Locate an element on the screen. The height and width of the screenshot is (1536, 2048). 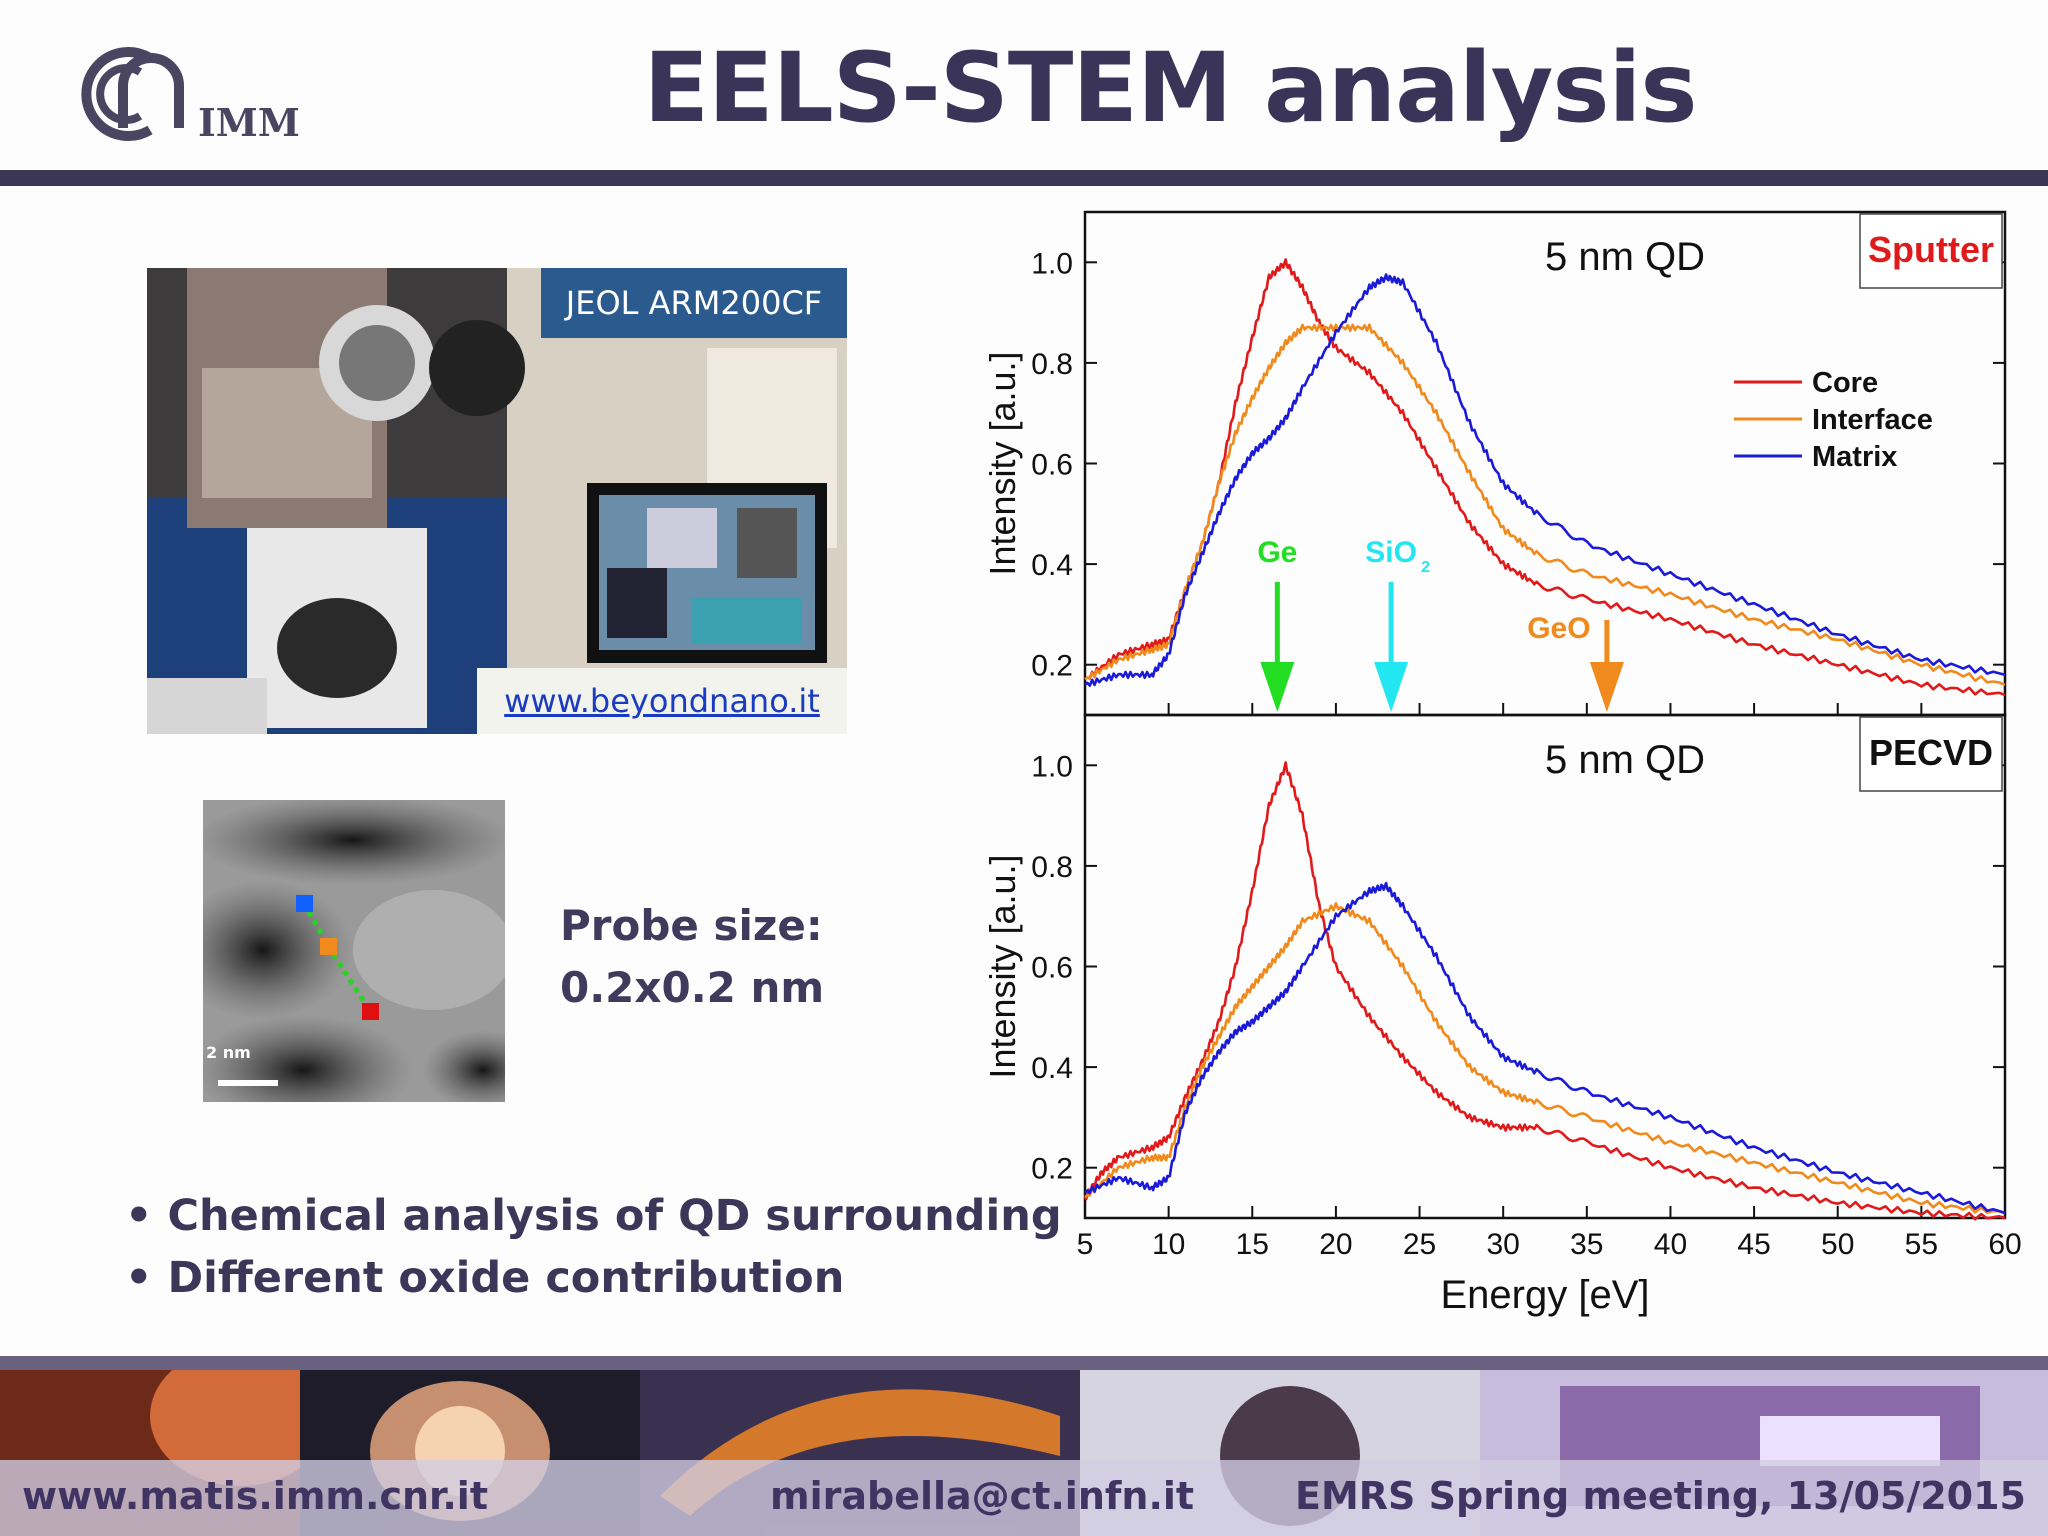
title-divider is located at coordinates (1024, 178).